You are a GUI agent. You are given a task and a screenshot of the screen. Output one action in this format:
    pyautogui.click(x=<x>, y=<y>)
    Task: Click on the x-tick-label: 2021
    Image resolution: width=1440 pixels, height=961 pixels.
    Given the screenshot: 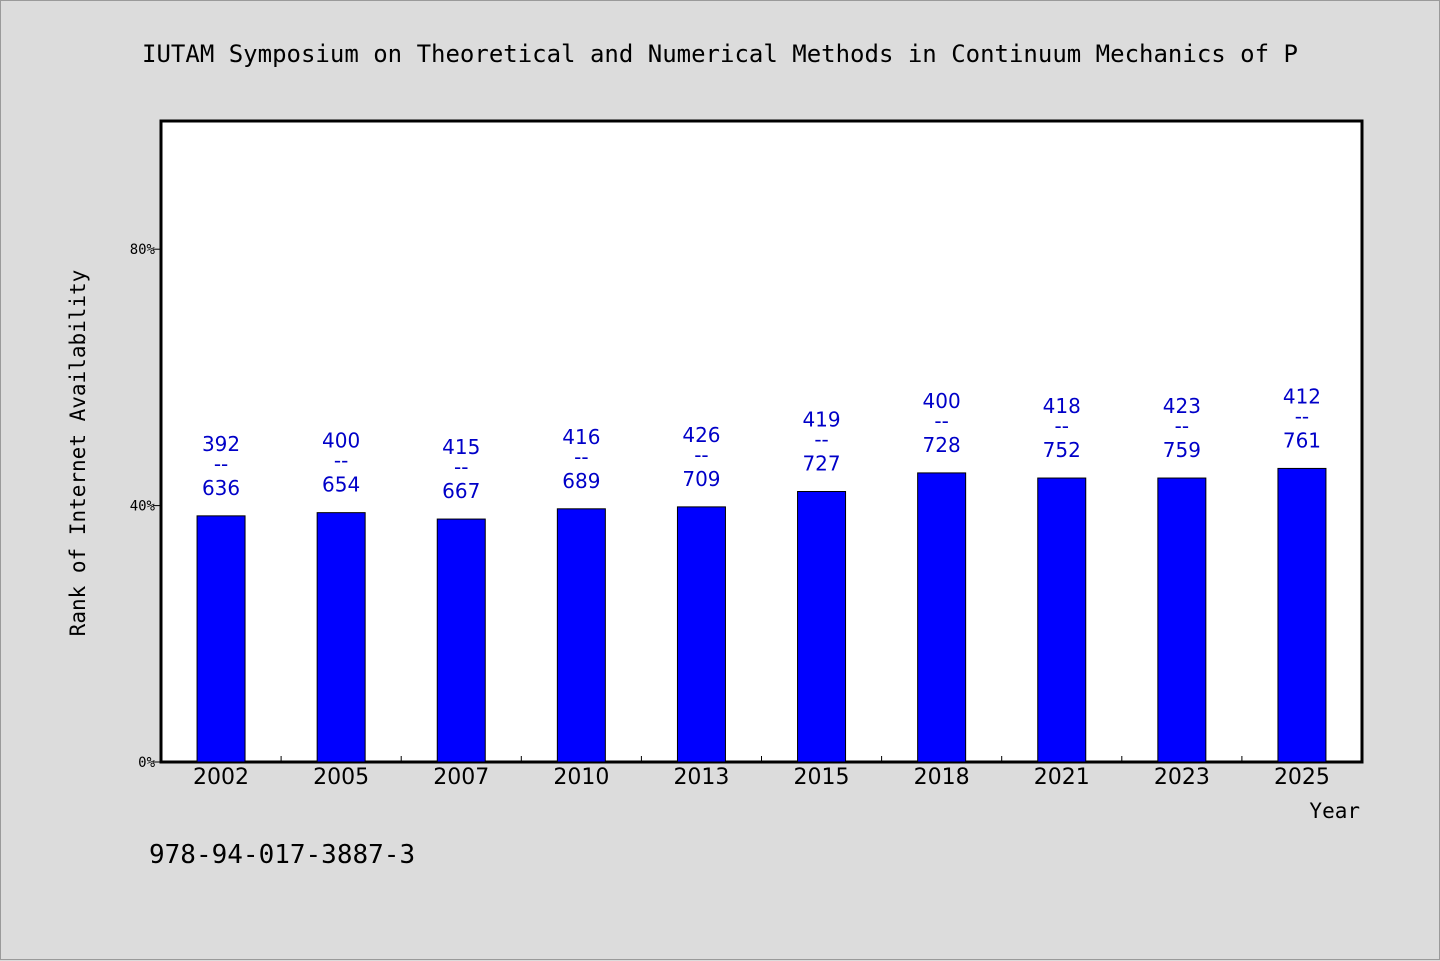 What is the action you would take?
    pyautogui.click(x=1062, y=777)
    